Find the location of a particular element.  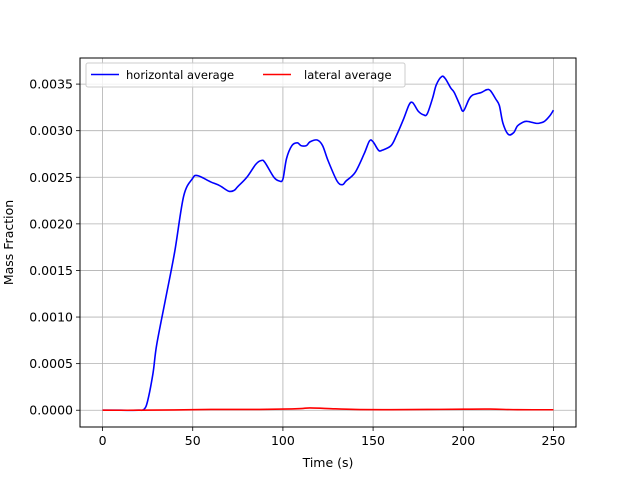

series-line-lateral-average is located at coordinates (328, 409).